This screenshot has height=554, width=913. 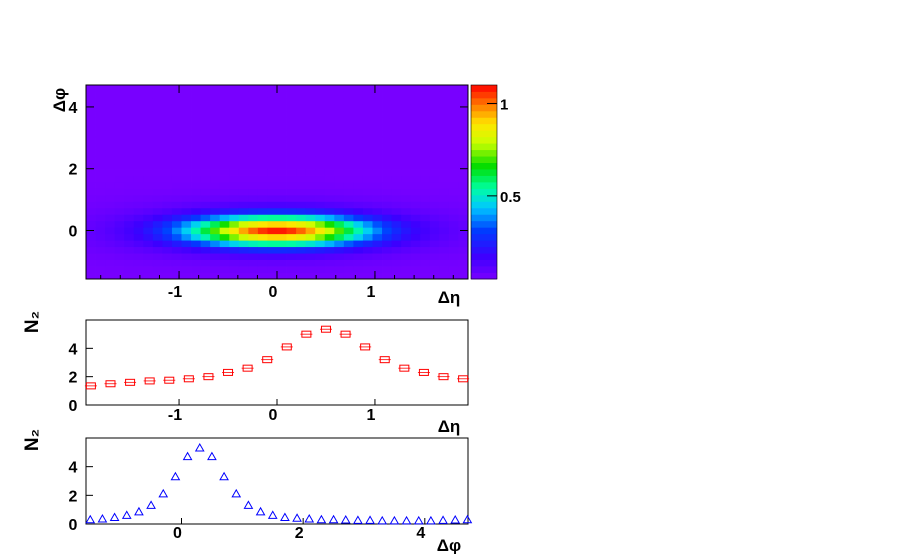 I want to click on heatmap-ylabel: Δφ, so click(x=59, y=100).